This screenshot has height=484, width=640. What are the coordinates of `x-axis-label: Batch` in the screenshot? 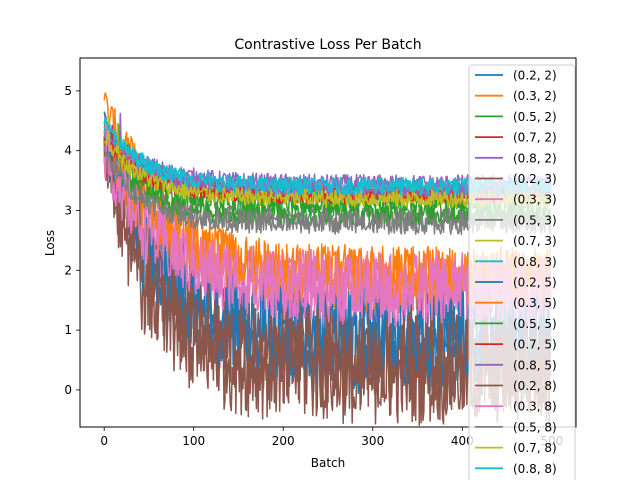 It's located at (328, 463).